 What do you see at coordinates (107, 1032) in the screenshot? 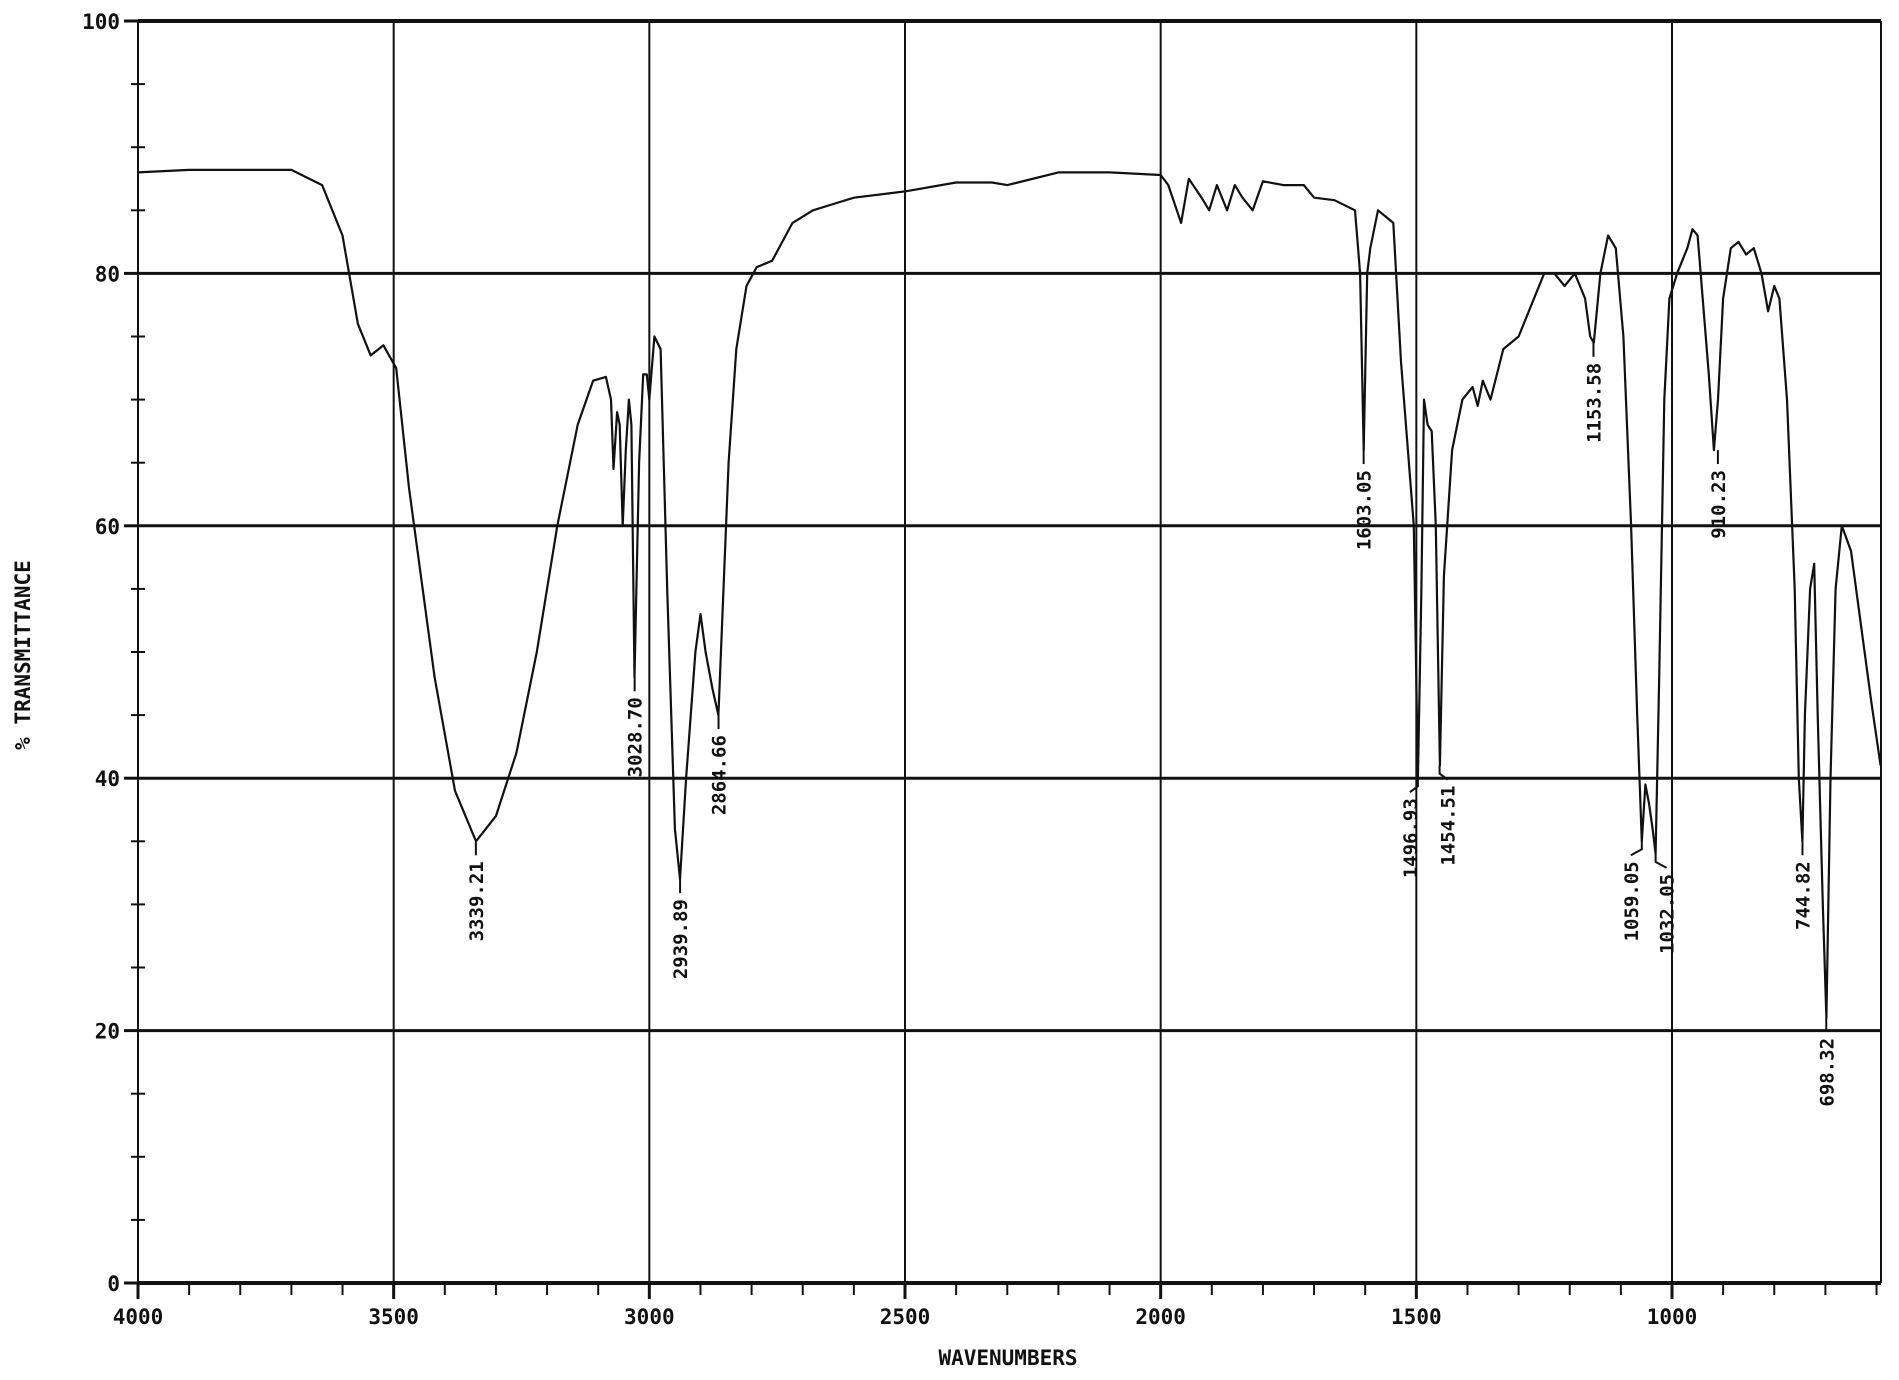
I see `y-tick-label: 20` at bounding box center [107, 1032].